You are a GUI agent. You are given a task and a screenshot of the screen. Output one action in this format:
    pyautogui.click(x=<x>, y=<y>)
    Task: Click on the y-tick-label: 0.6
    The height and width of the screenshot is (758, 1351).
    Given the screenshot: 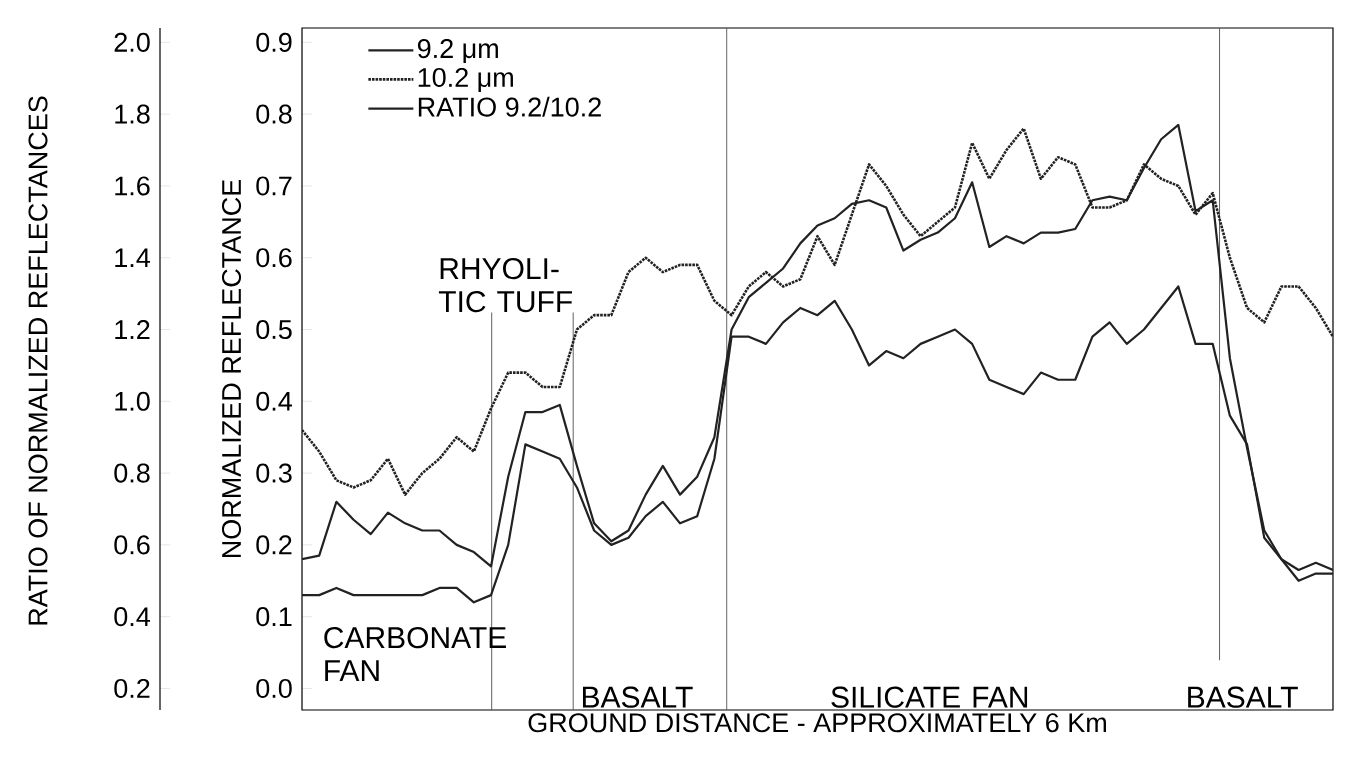 What is the action you would take?
    pyautogui.click(x=274, y=258)
    